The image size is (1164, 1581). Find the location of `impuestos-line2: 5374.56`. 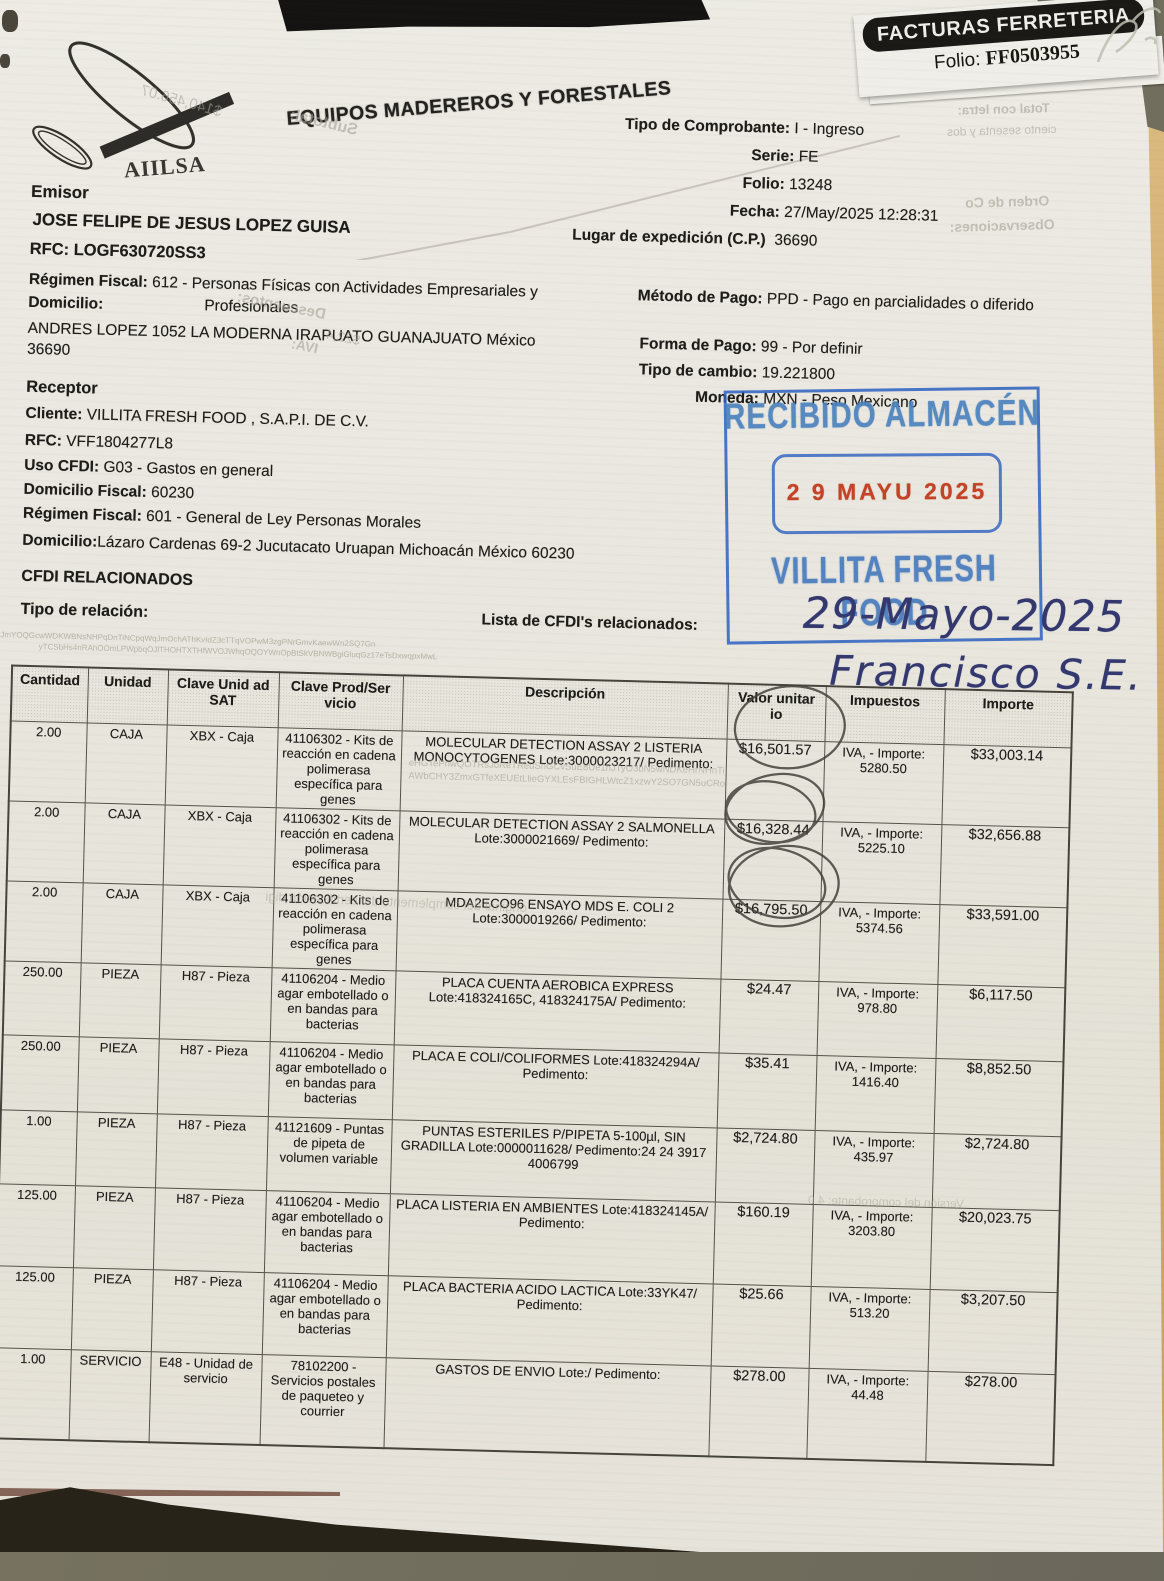

impuestos-line2: 5374.56 is located at coordinates (879, 928).